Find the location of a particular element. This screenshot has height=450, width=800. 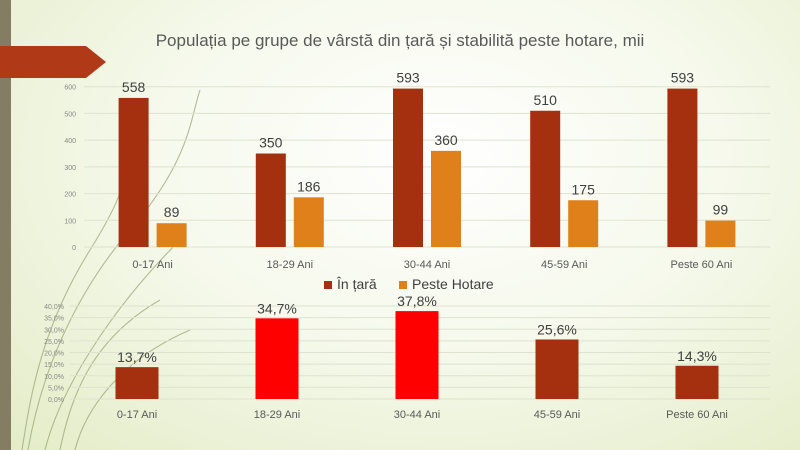

title-arrow-shape is located at coordinates (53, 62).